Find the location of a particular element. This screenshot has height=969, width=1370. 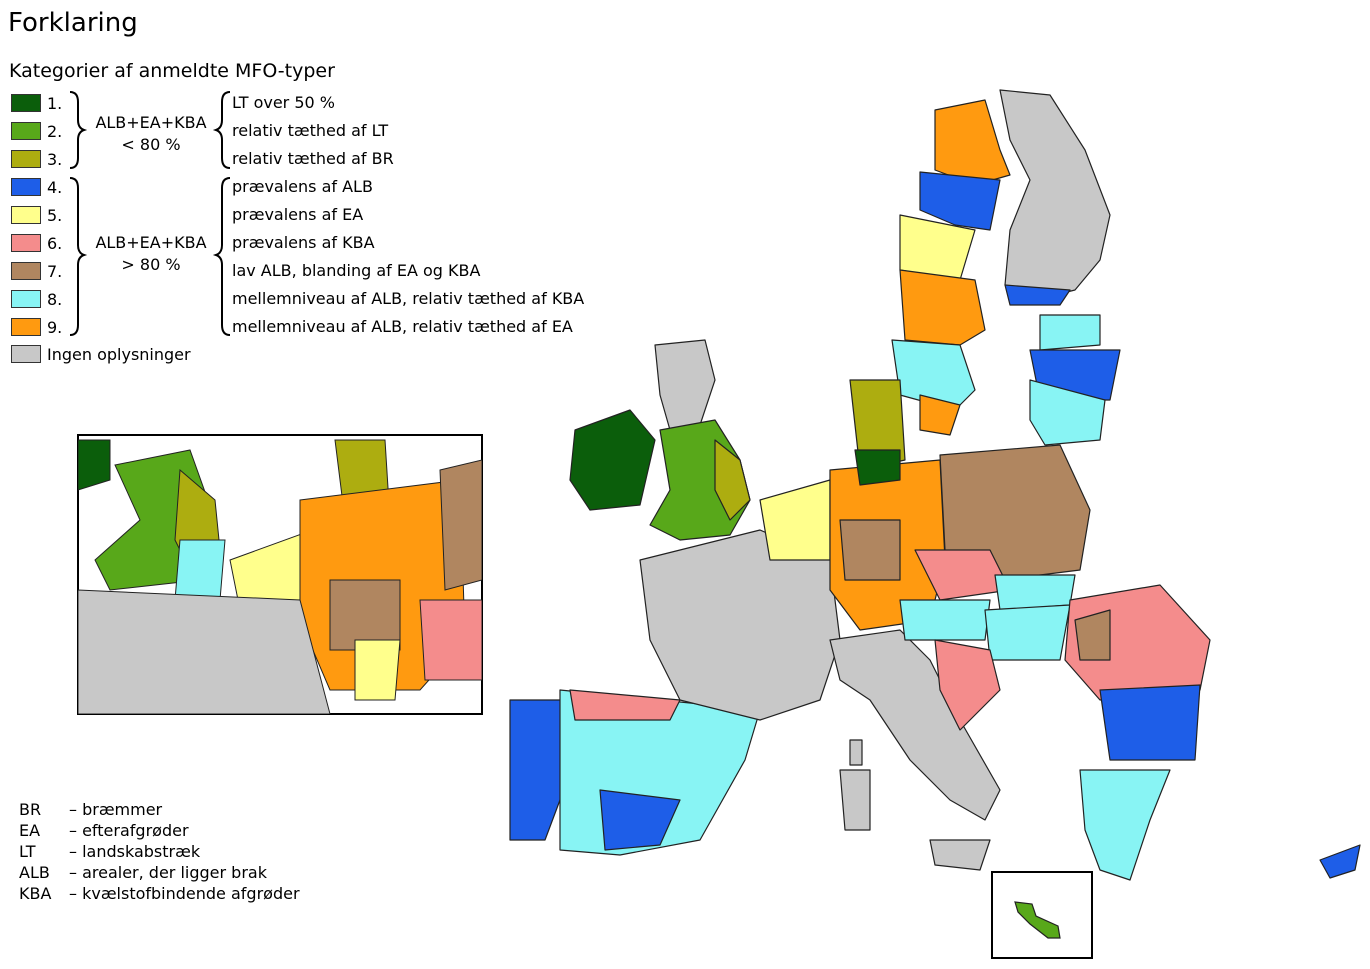

legend-nodata-label: Ingen oplysninger is located at coordinates (119, 354).